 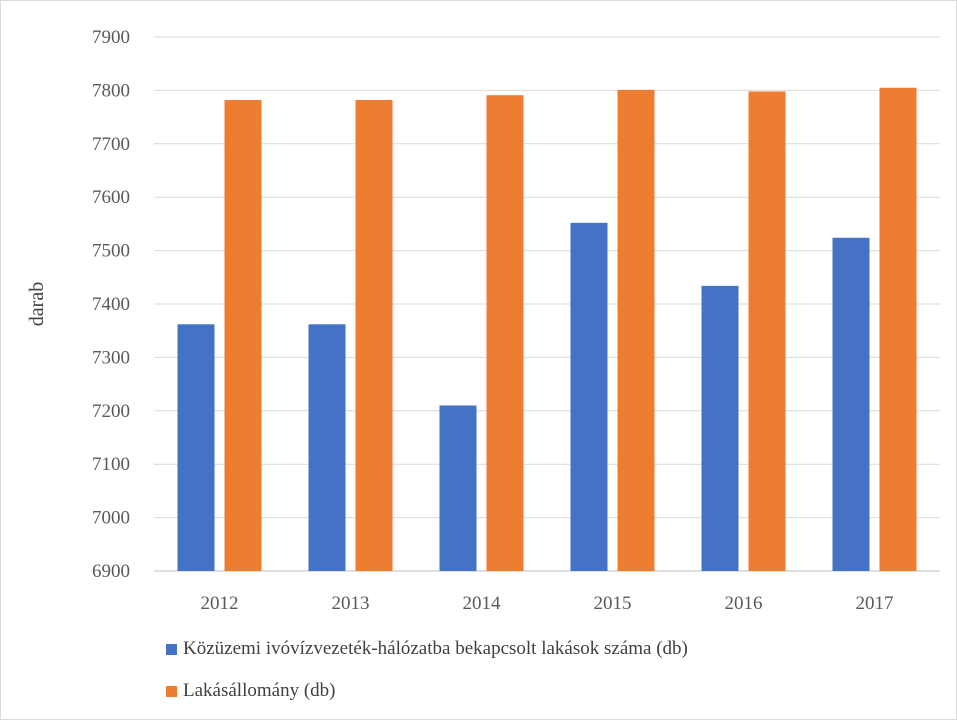 I want to click on bar-series-1-2017, so click(x=851, y=404).